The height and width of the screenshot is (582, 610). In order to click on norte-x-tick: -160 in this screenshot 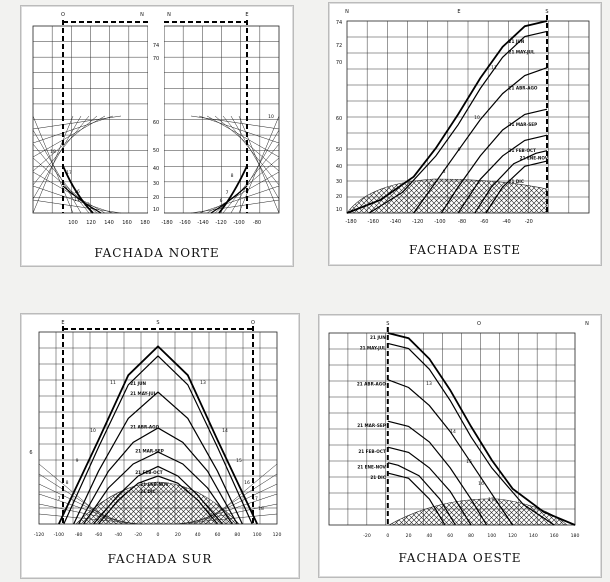, I will do `click(184, 223)`.